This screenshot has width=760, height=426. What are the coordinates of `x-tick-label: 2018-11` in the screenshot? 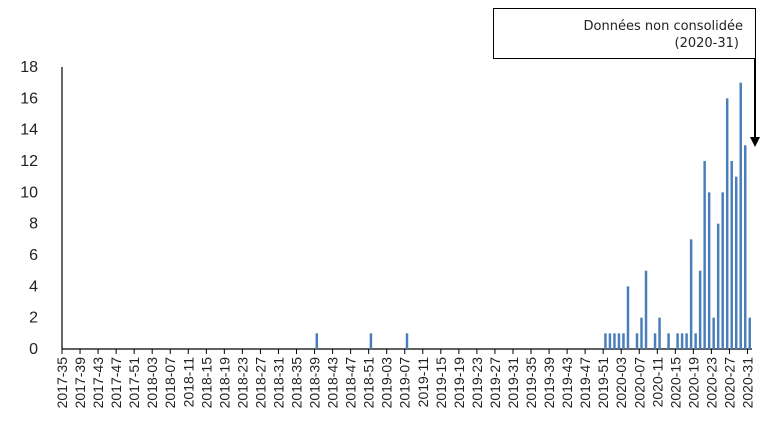 It's located at (188, 382).